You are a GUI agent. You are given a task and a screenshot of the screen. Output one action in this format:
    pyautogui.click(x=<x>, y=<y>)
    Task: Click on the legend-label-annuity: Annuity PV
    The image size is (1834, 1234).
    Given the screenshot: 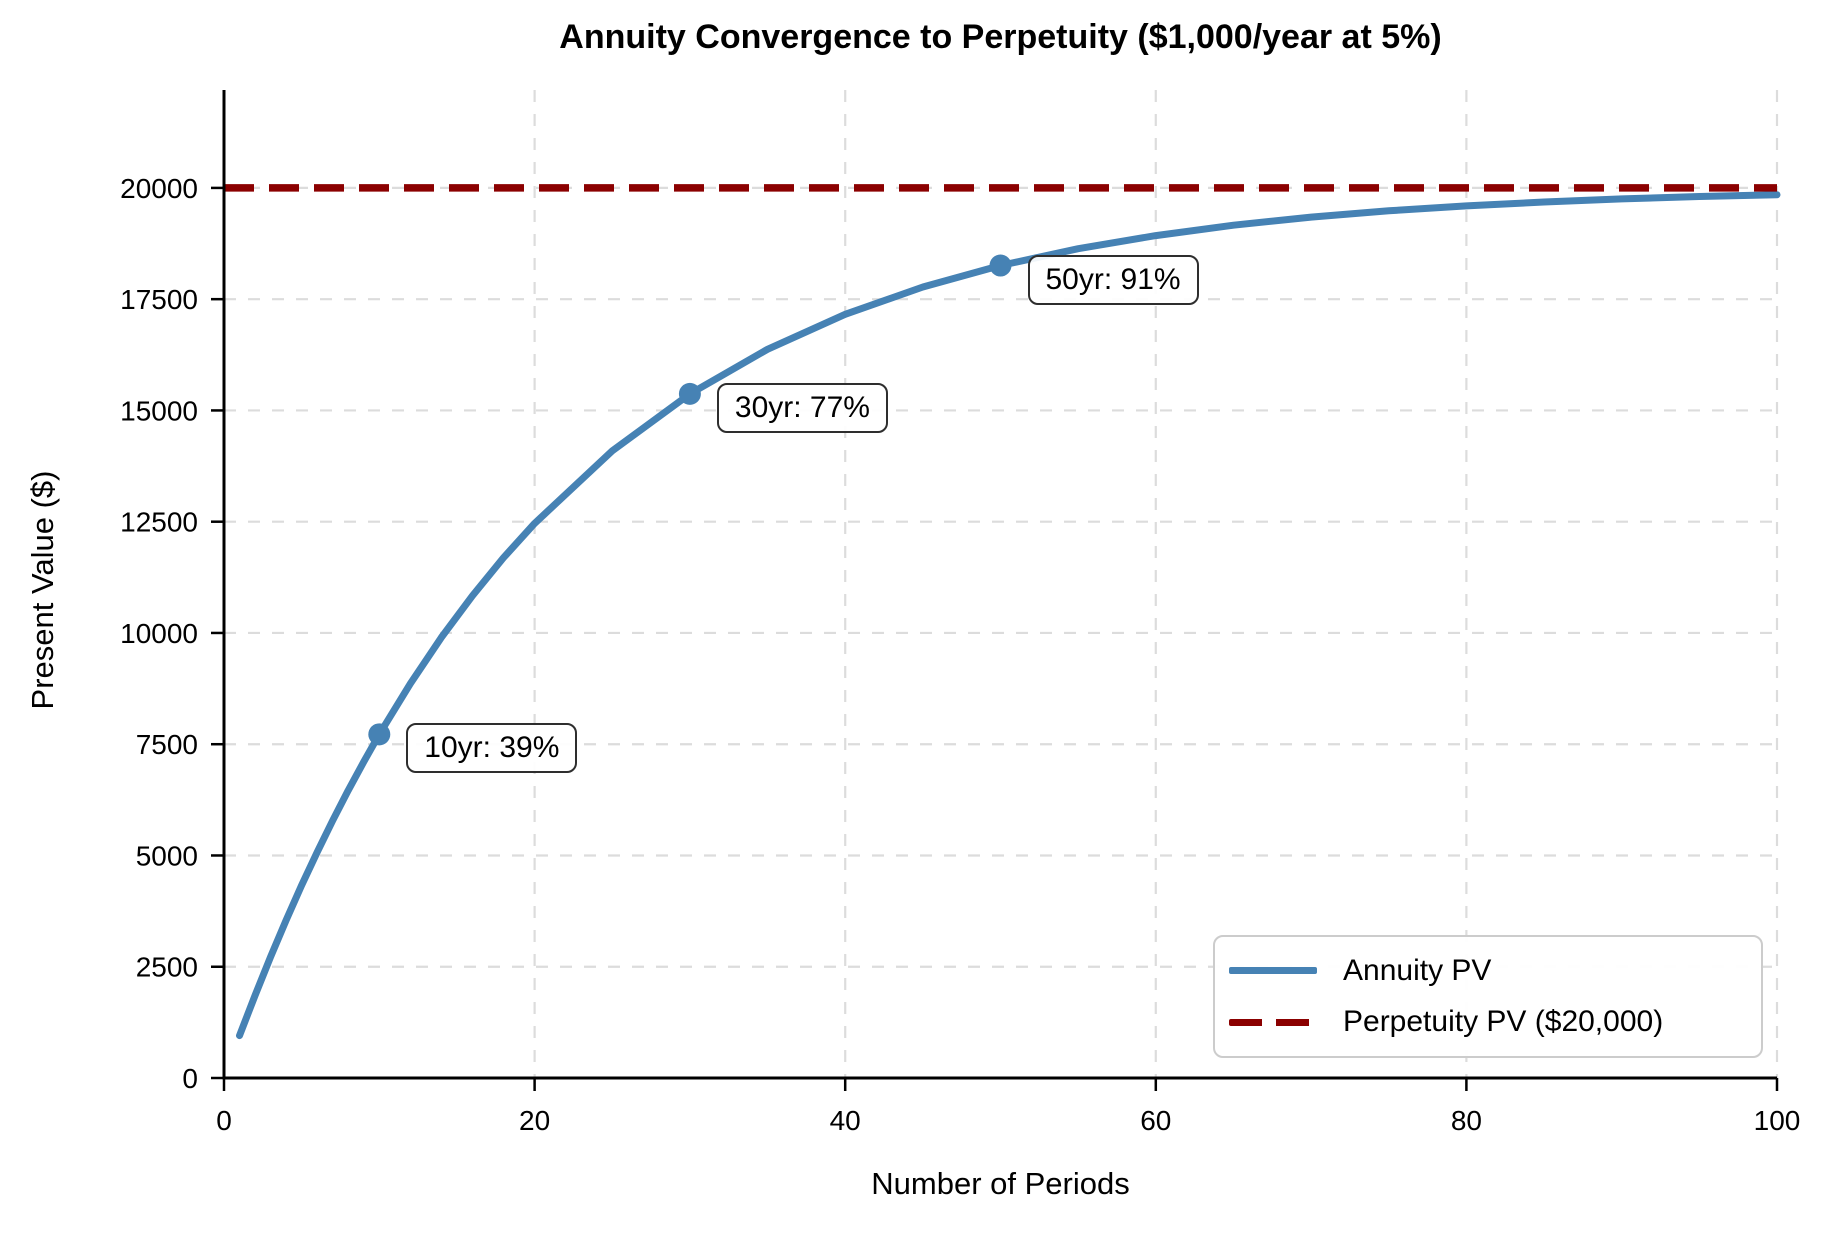 What is the action you would take?
    pyautogui.click(x=1417, y=970)
    